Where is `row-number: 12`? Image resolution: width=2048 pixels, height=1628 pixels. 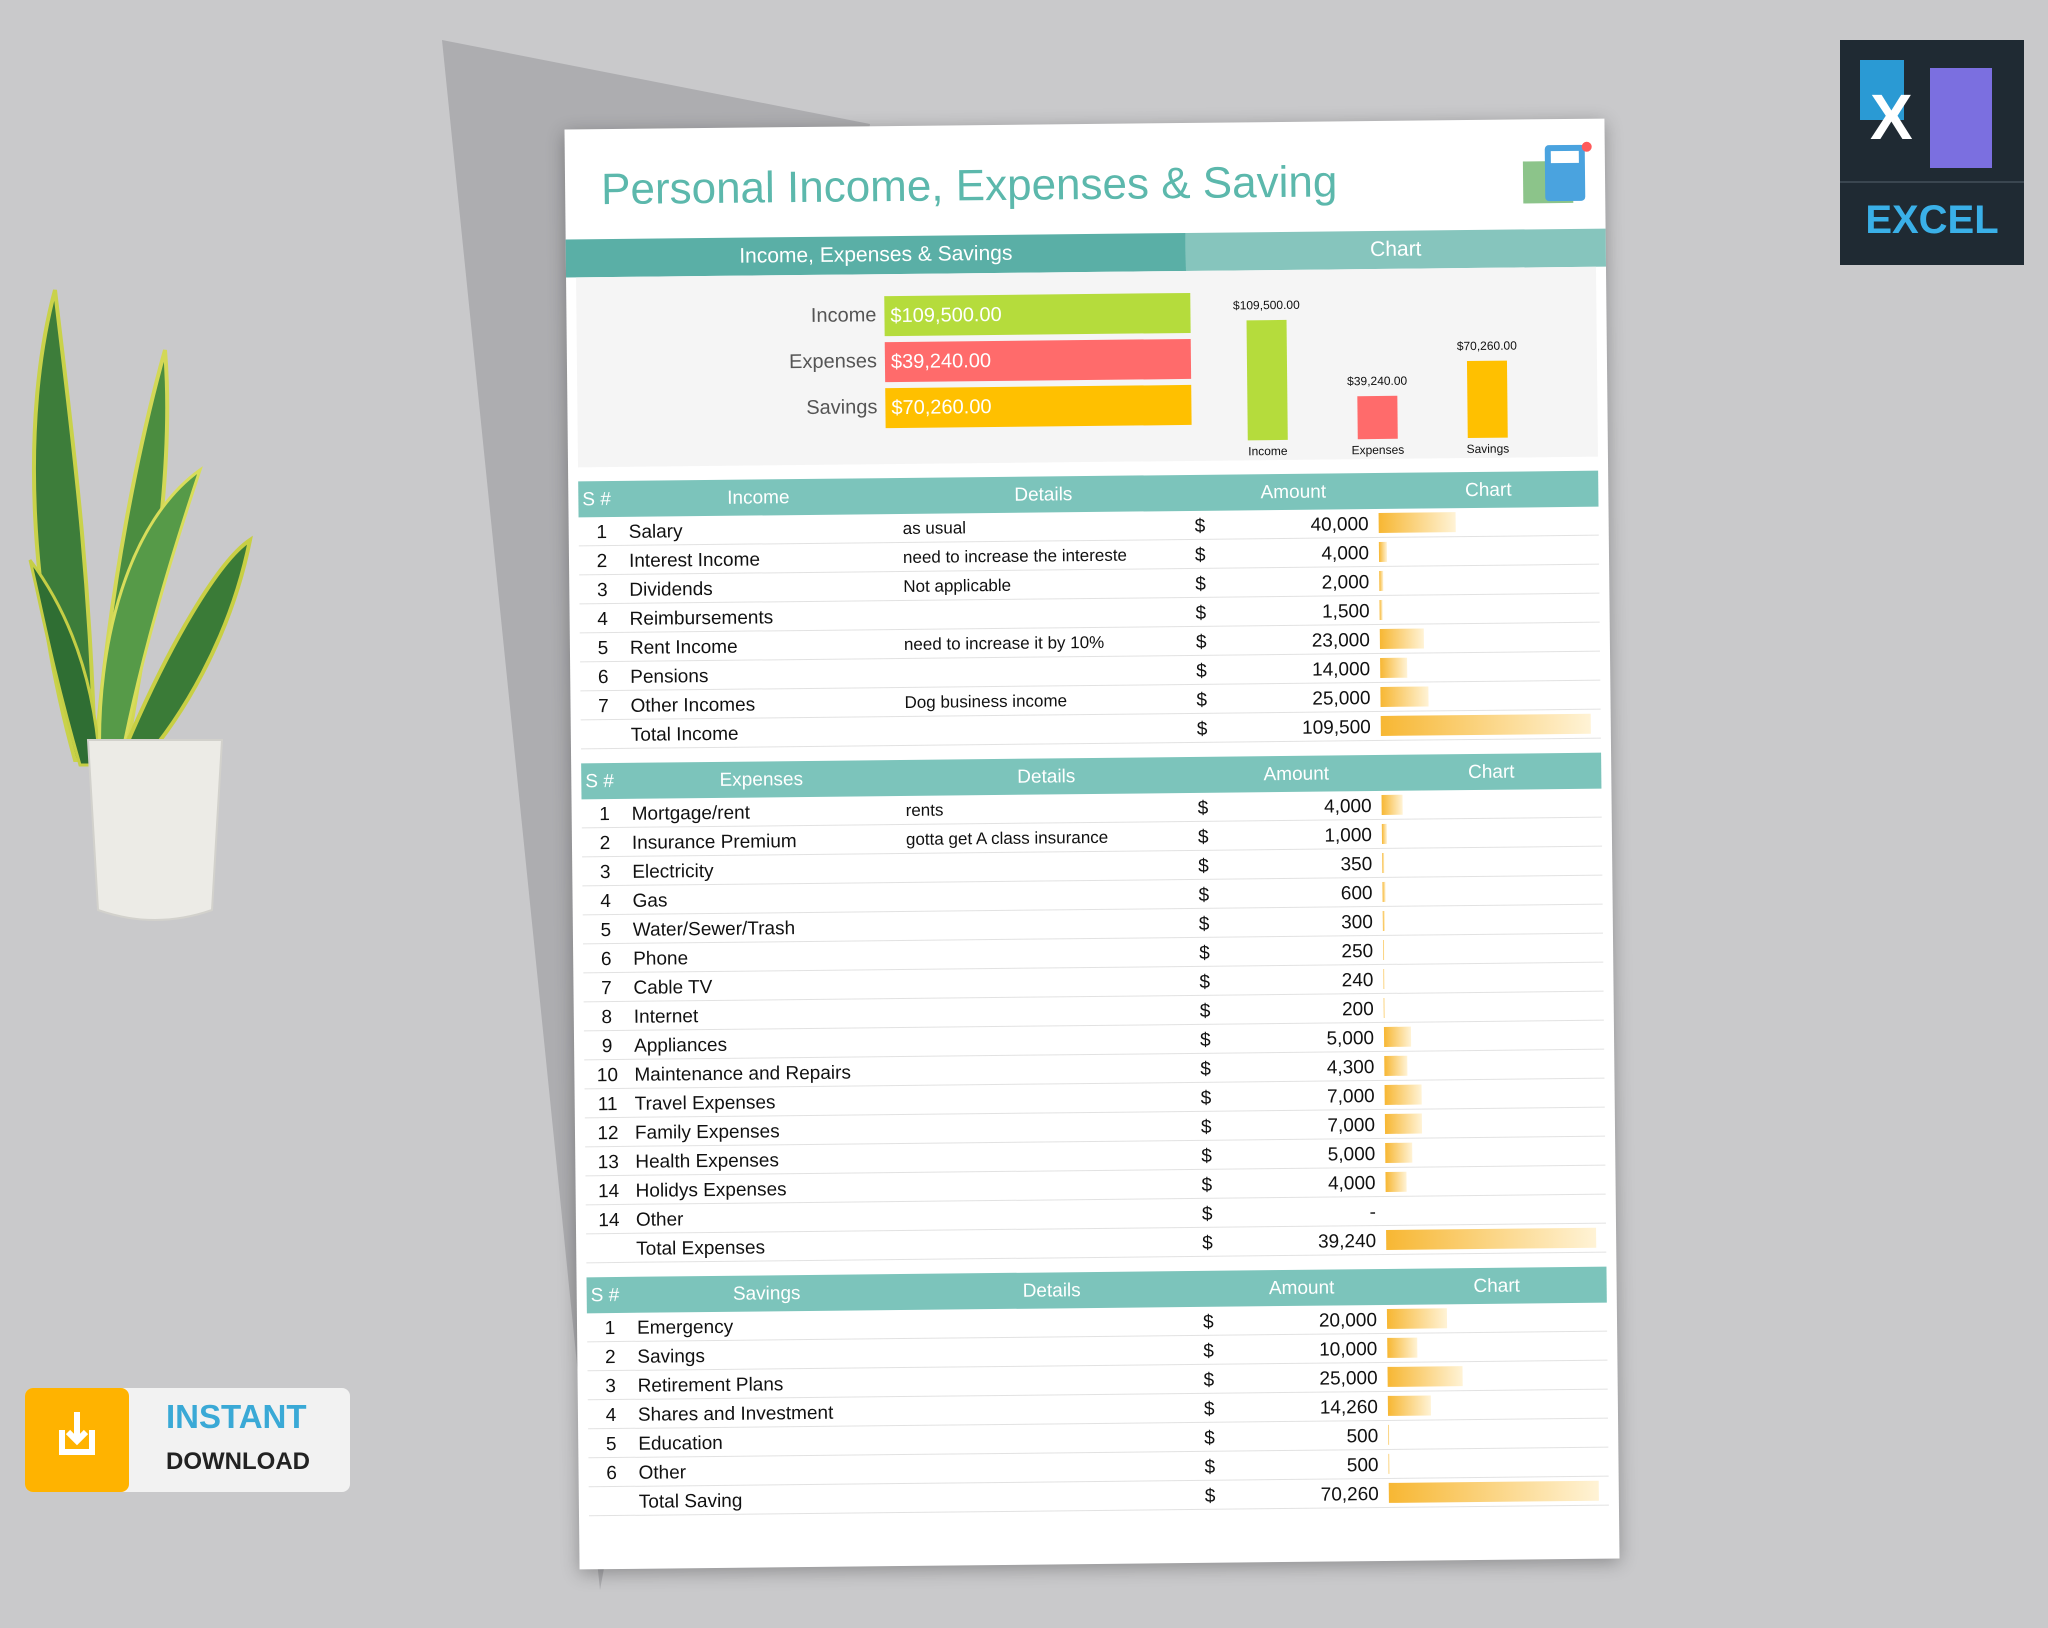 row-number: 12 is located at coordinates (608, 1133).